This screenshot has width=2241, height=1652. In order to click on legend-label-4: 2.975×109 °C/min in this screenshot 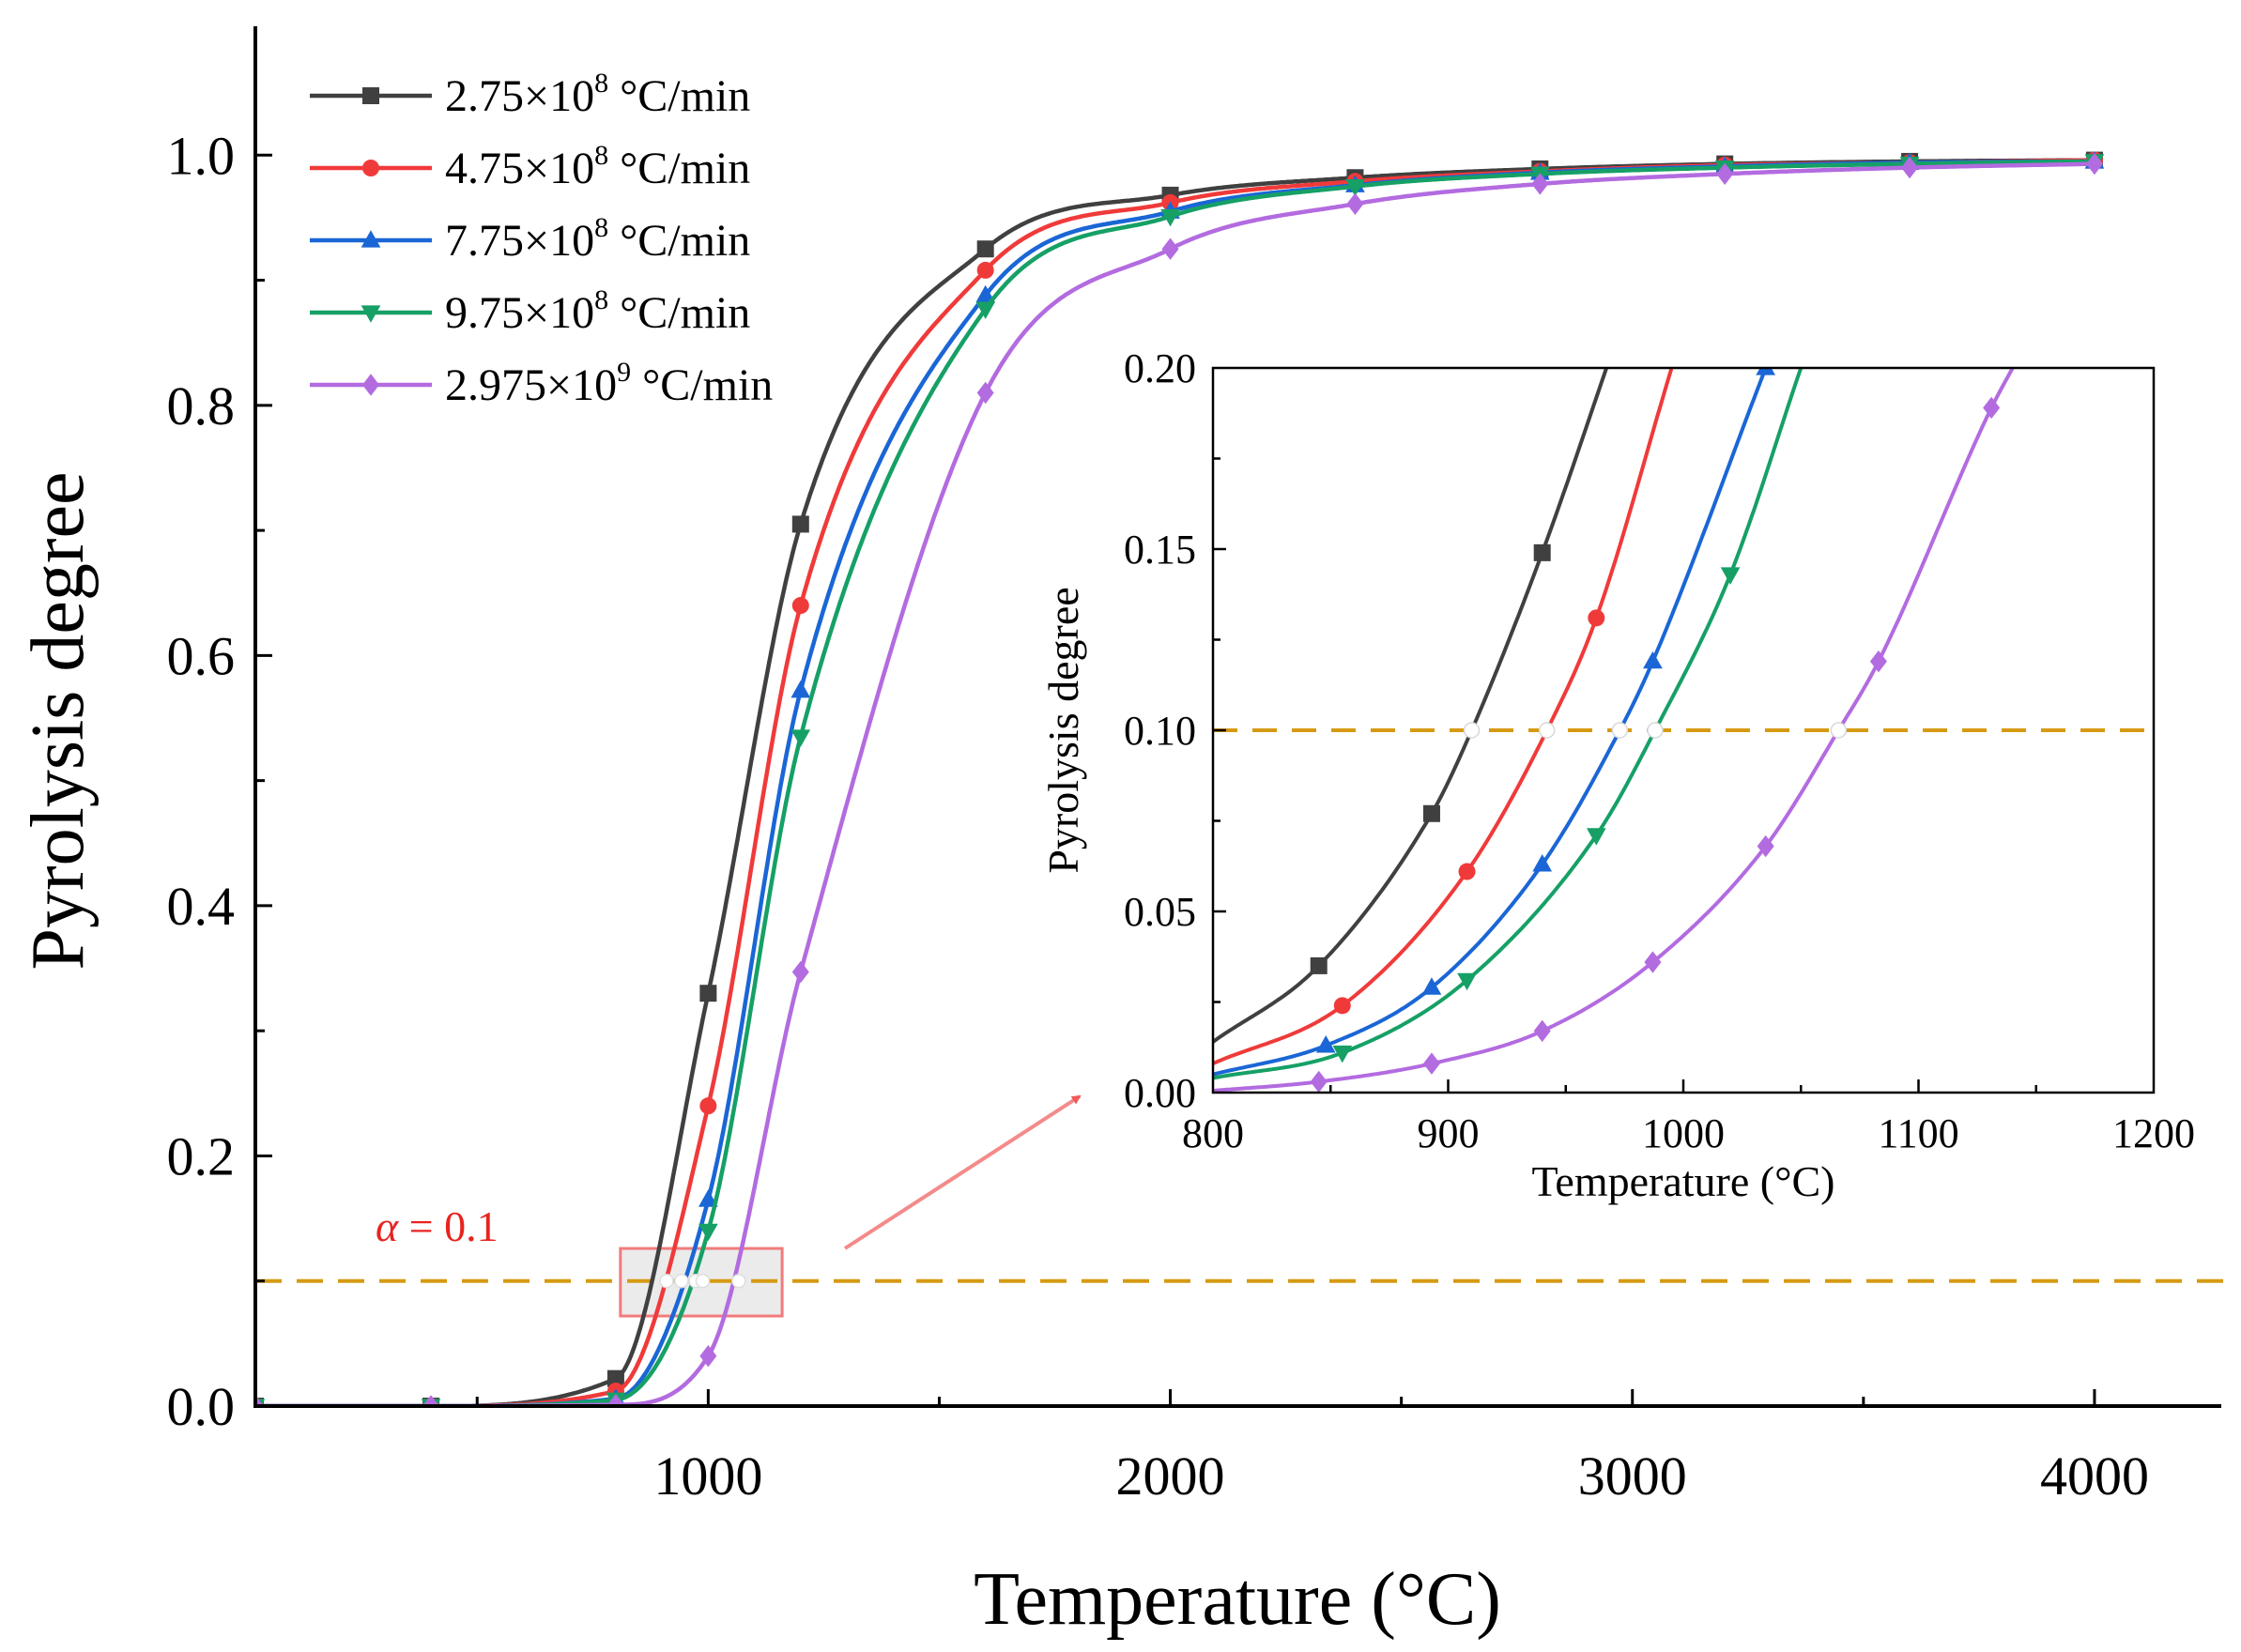, I will do `click(609, 383)`.